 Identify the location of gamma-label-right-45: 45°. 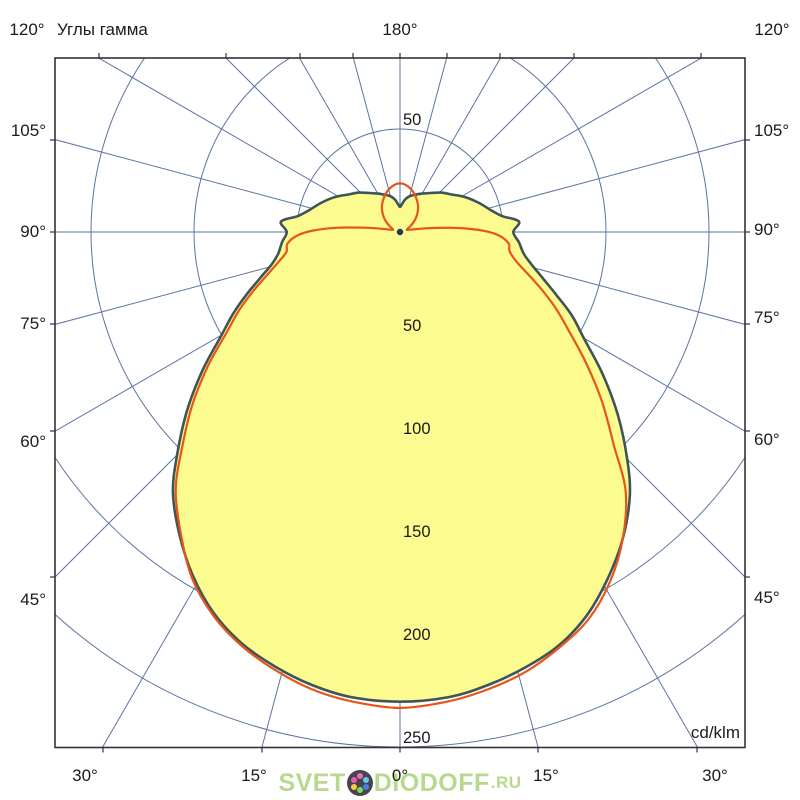
(767, 597).